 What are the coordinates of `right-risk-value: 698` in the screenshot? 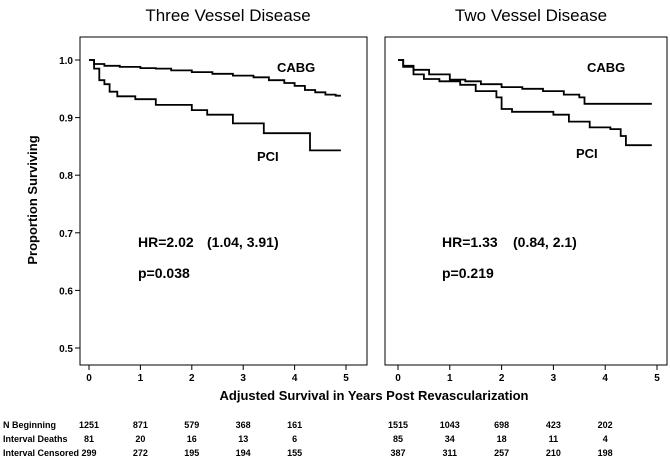 It's located at (501, 425).